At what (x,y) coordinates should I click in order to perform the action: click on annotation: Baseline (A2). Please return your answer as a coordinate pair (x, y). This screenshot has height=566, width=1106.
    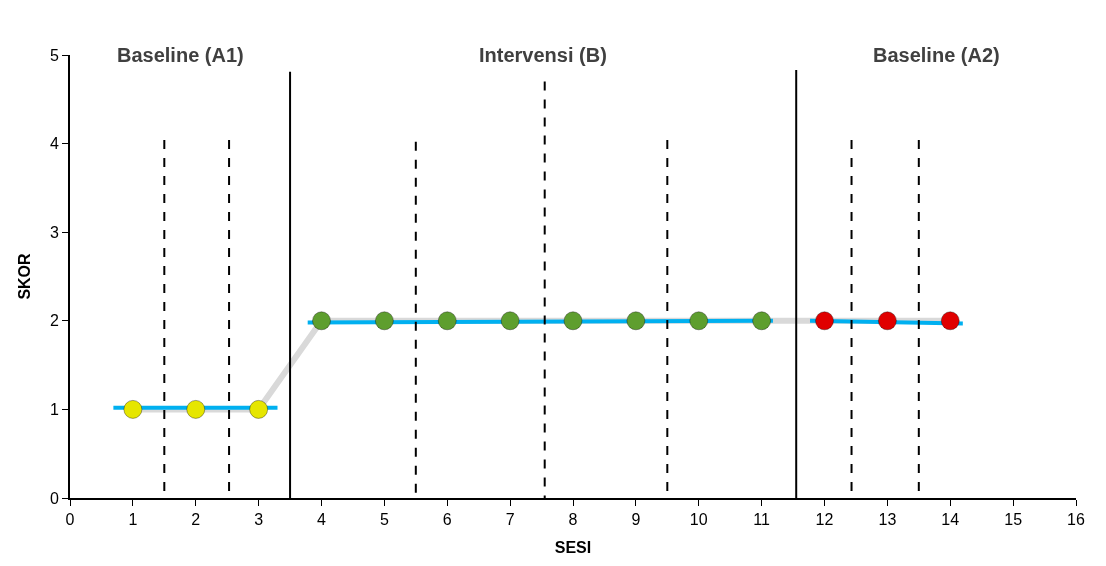
    Looking at the image, I should click on (936, 55).